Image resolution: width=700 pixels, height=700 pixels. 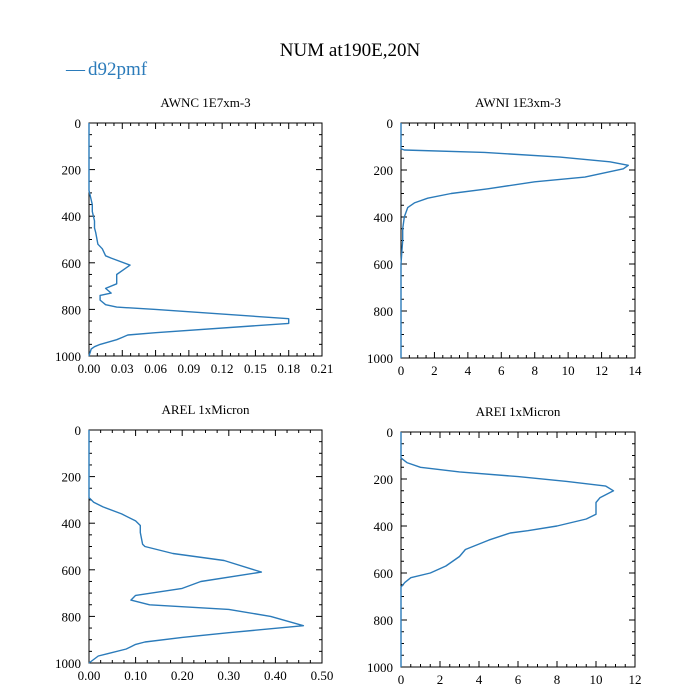 What do you see at coordinates (206, 409) in the screenshot?
I see `panel-title: AREL 1xMicron` at bounding box center [206, 409].